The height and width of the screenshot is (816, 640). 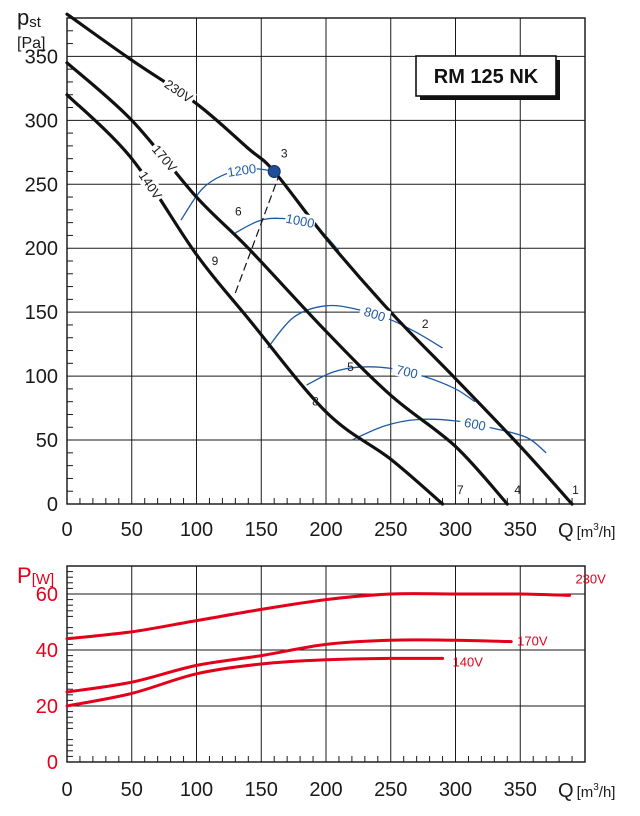 What do you see at coordinates (350, 367) in the screenshot?
I see `point-label-5: 5` at bounding box center [350, 367].